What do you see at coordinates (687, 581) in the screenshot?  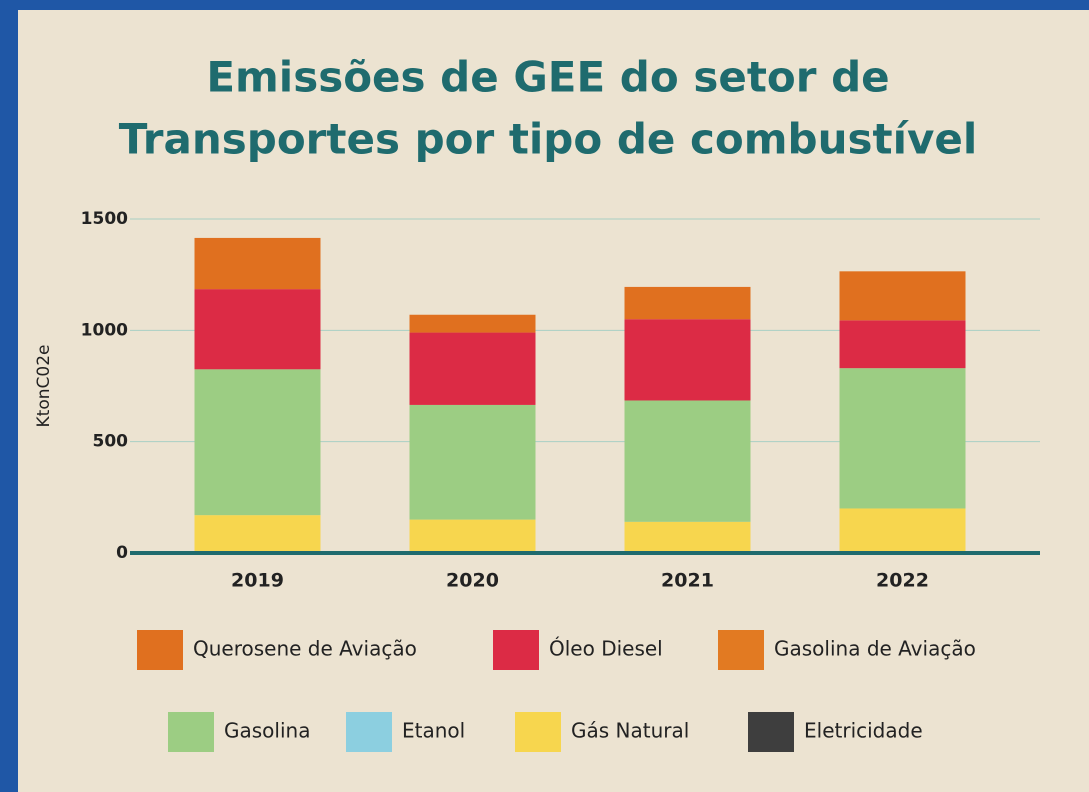 I see `x-tick-label: 2021` at bounding box center [687, 581].